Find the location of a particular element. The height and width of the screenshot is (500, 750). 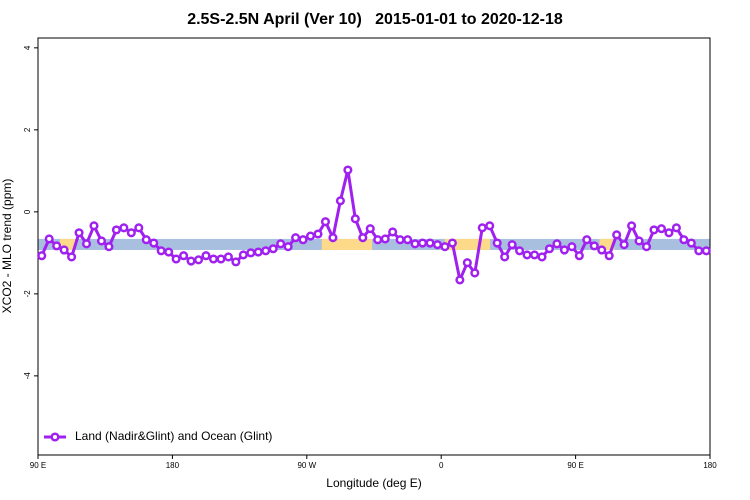

y-tick-label: -4 is located at coordinates (27, 376).